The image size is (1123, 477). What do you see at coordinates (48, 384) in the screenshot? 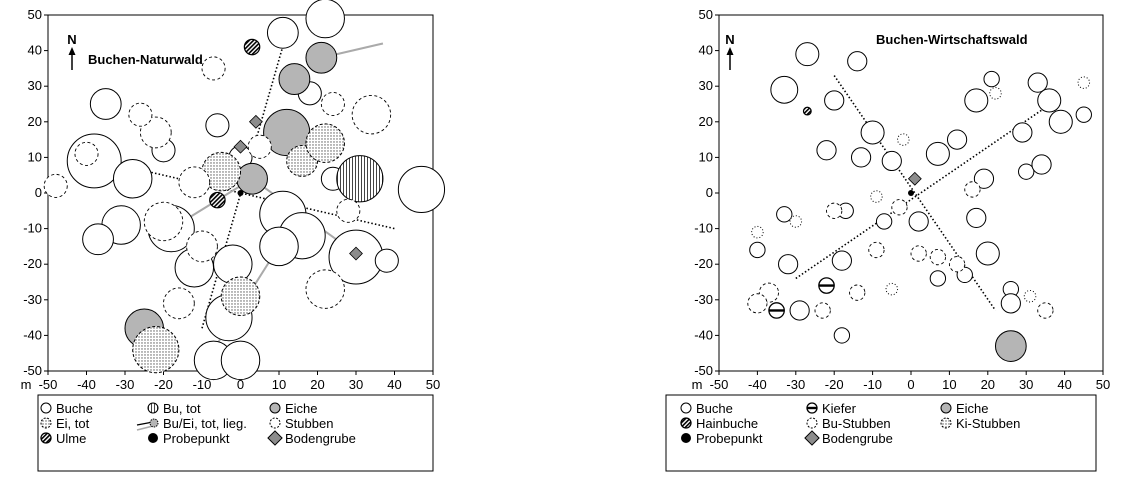
I see `x-tick-label: -50` at bounding box center [48, 384].